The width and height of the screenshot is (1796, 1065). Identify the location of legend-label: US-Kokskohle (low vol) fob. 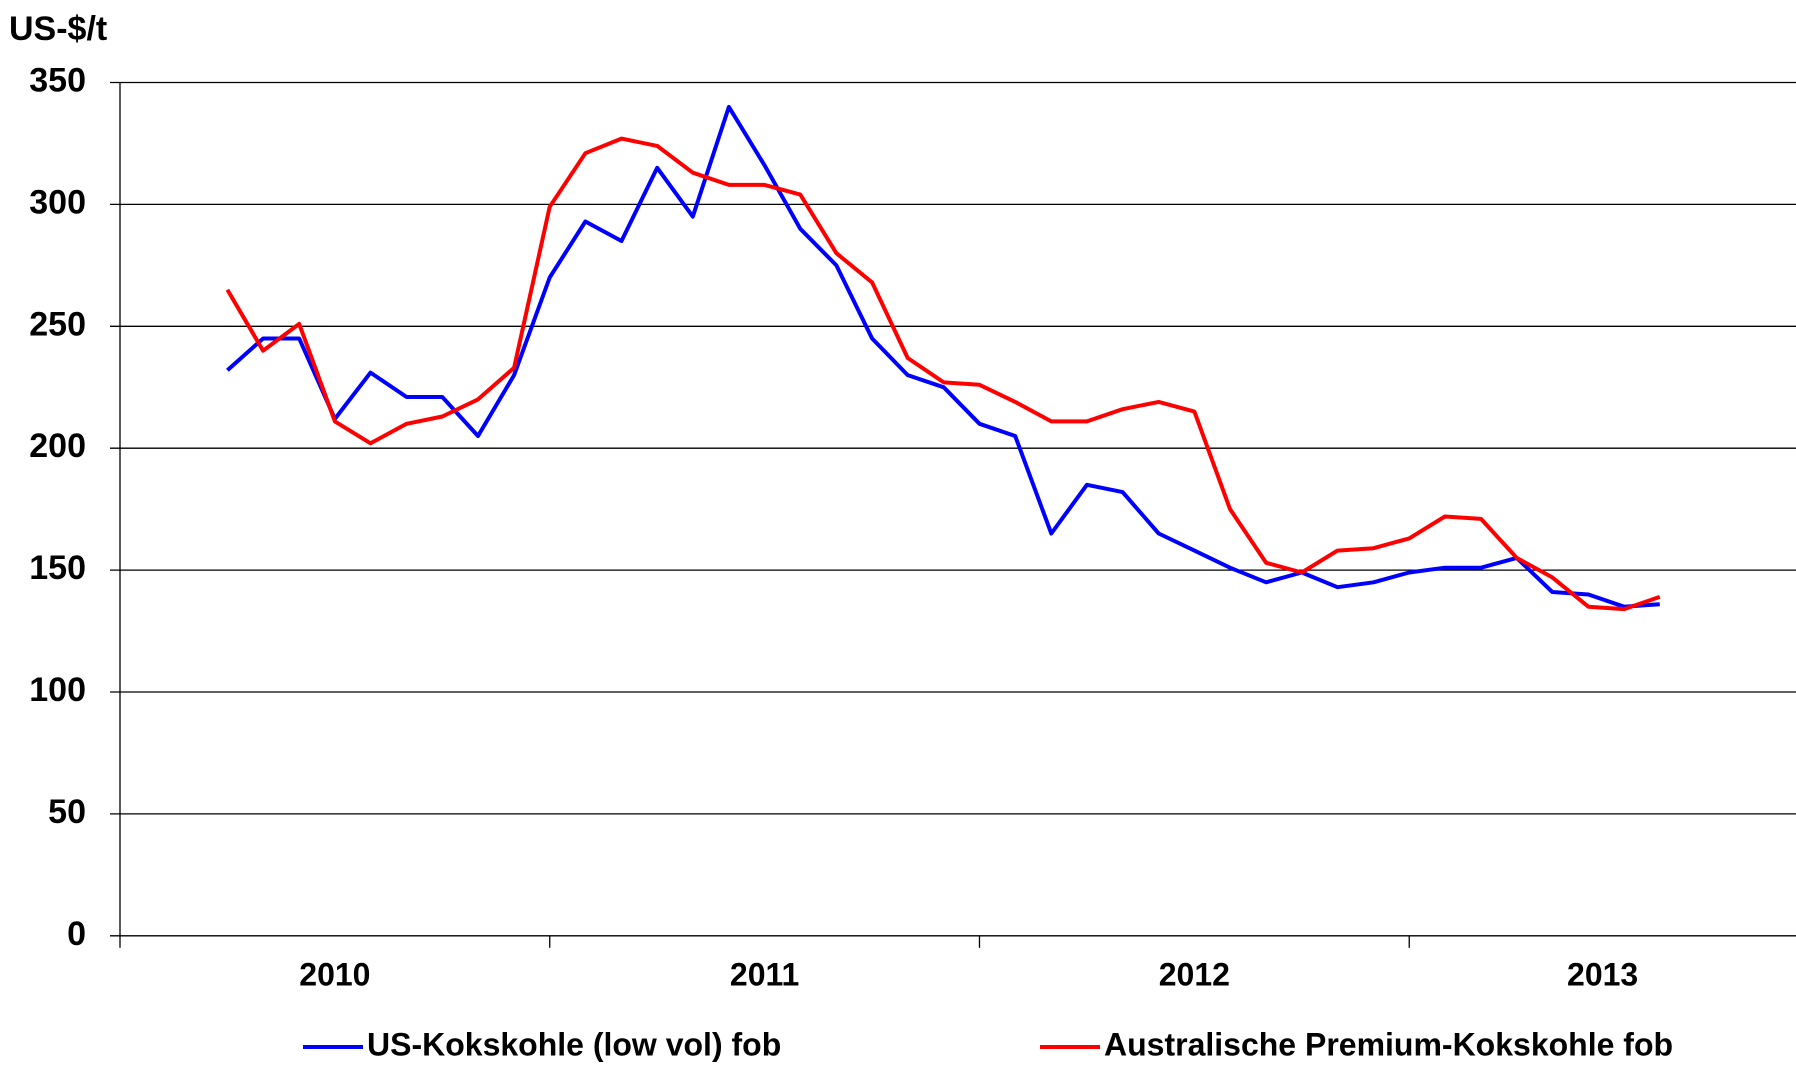
(574, 1044).